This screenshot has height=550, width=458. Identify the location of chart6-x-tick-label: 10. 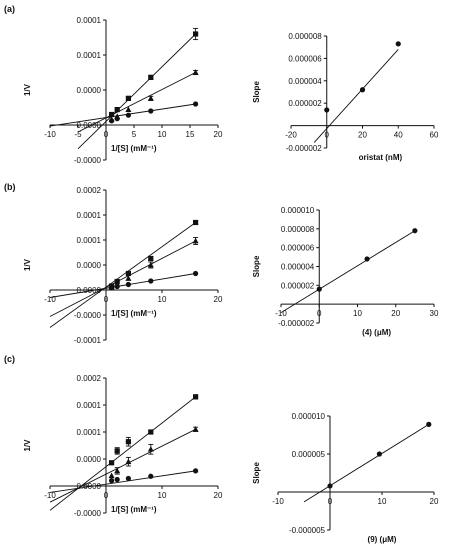
(382, 501).